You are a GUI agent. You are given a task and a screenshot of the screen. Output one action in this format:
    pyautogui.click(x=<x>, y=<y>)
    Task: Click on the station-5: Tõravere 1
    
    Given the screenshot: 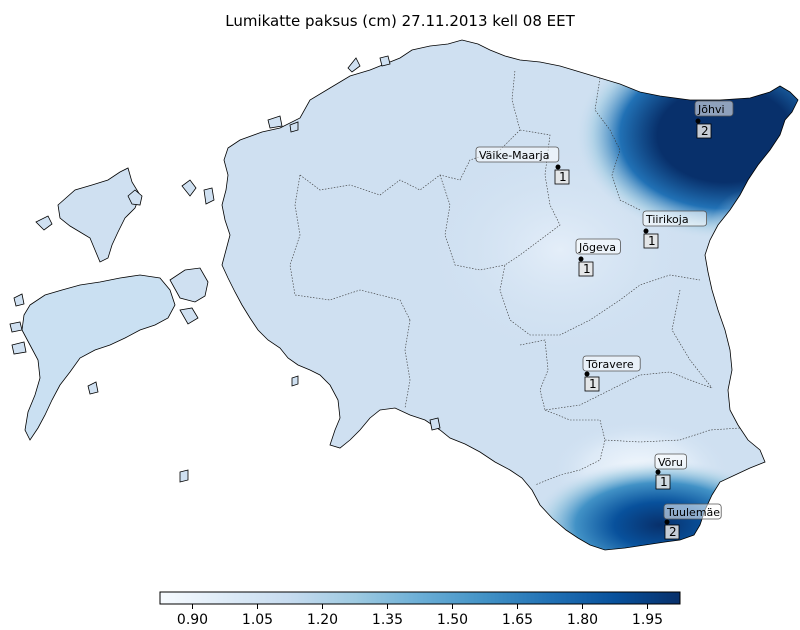 What is the action you would take?
    pyautogui.click(x=611, y=373)
    